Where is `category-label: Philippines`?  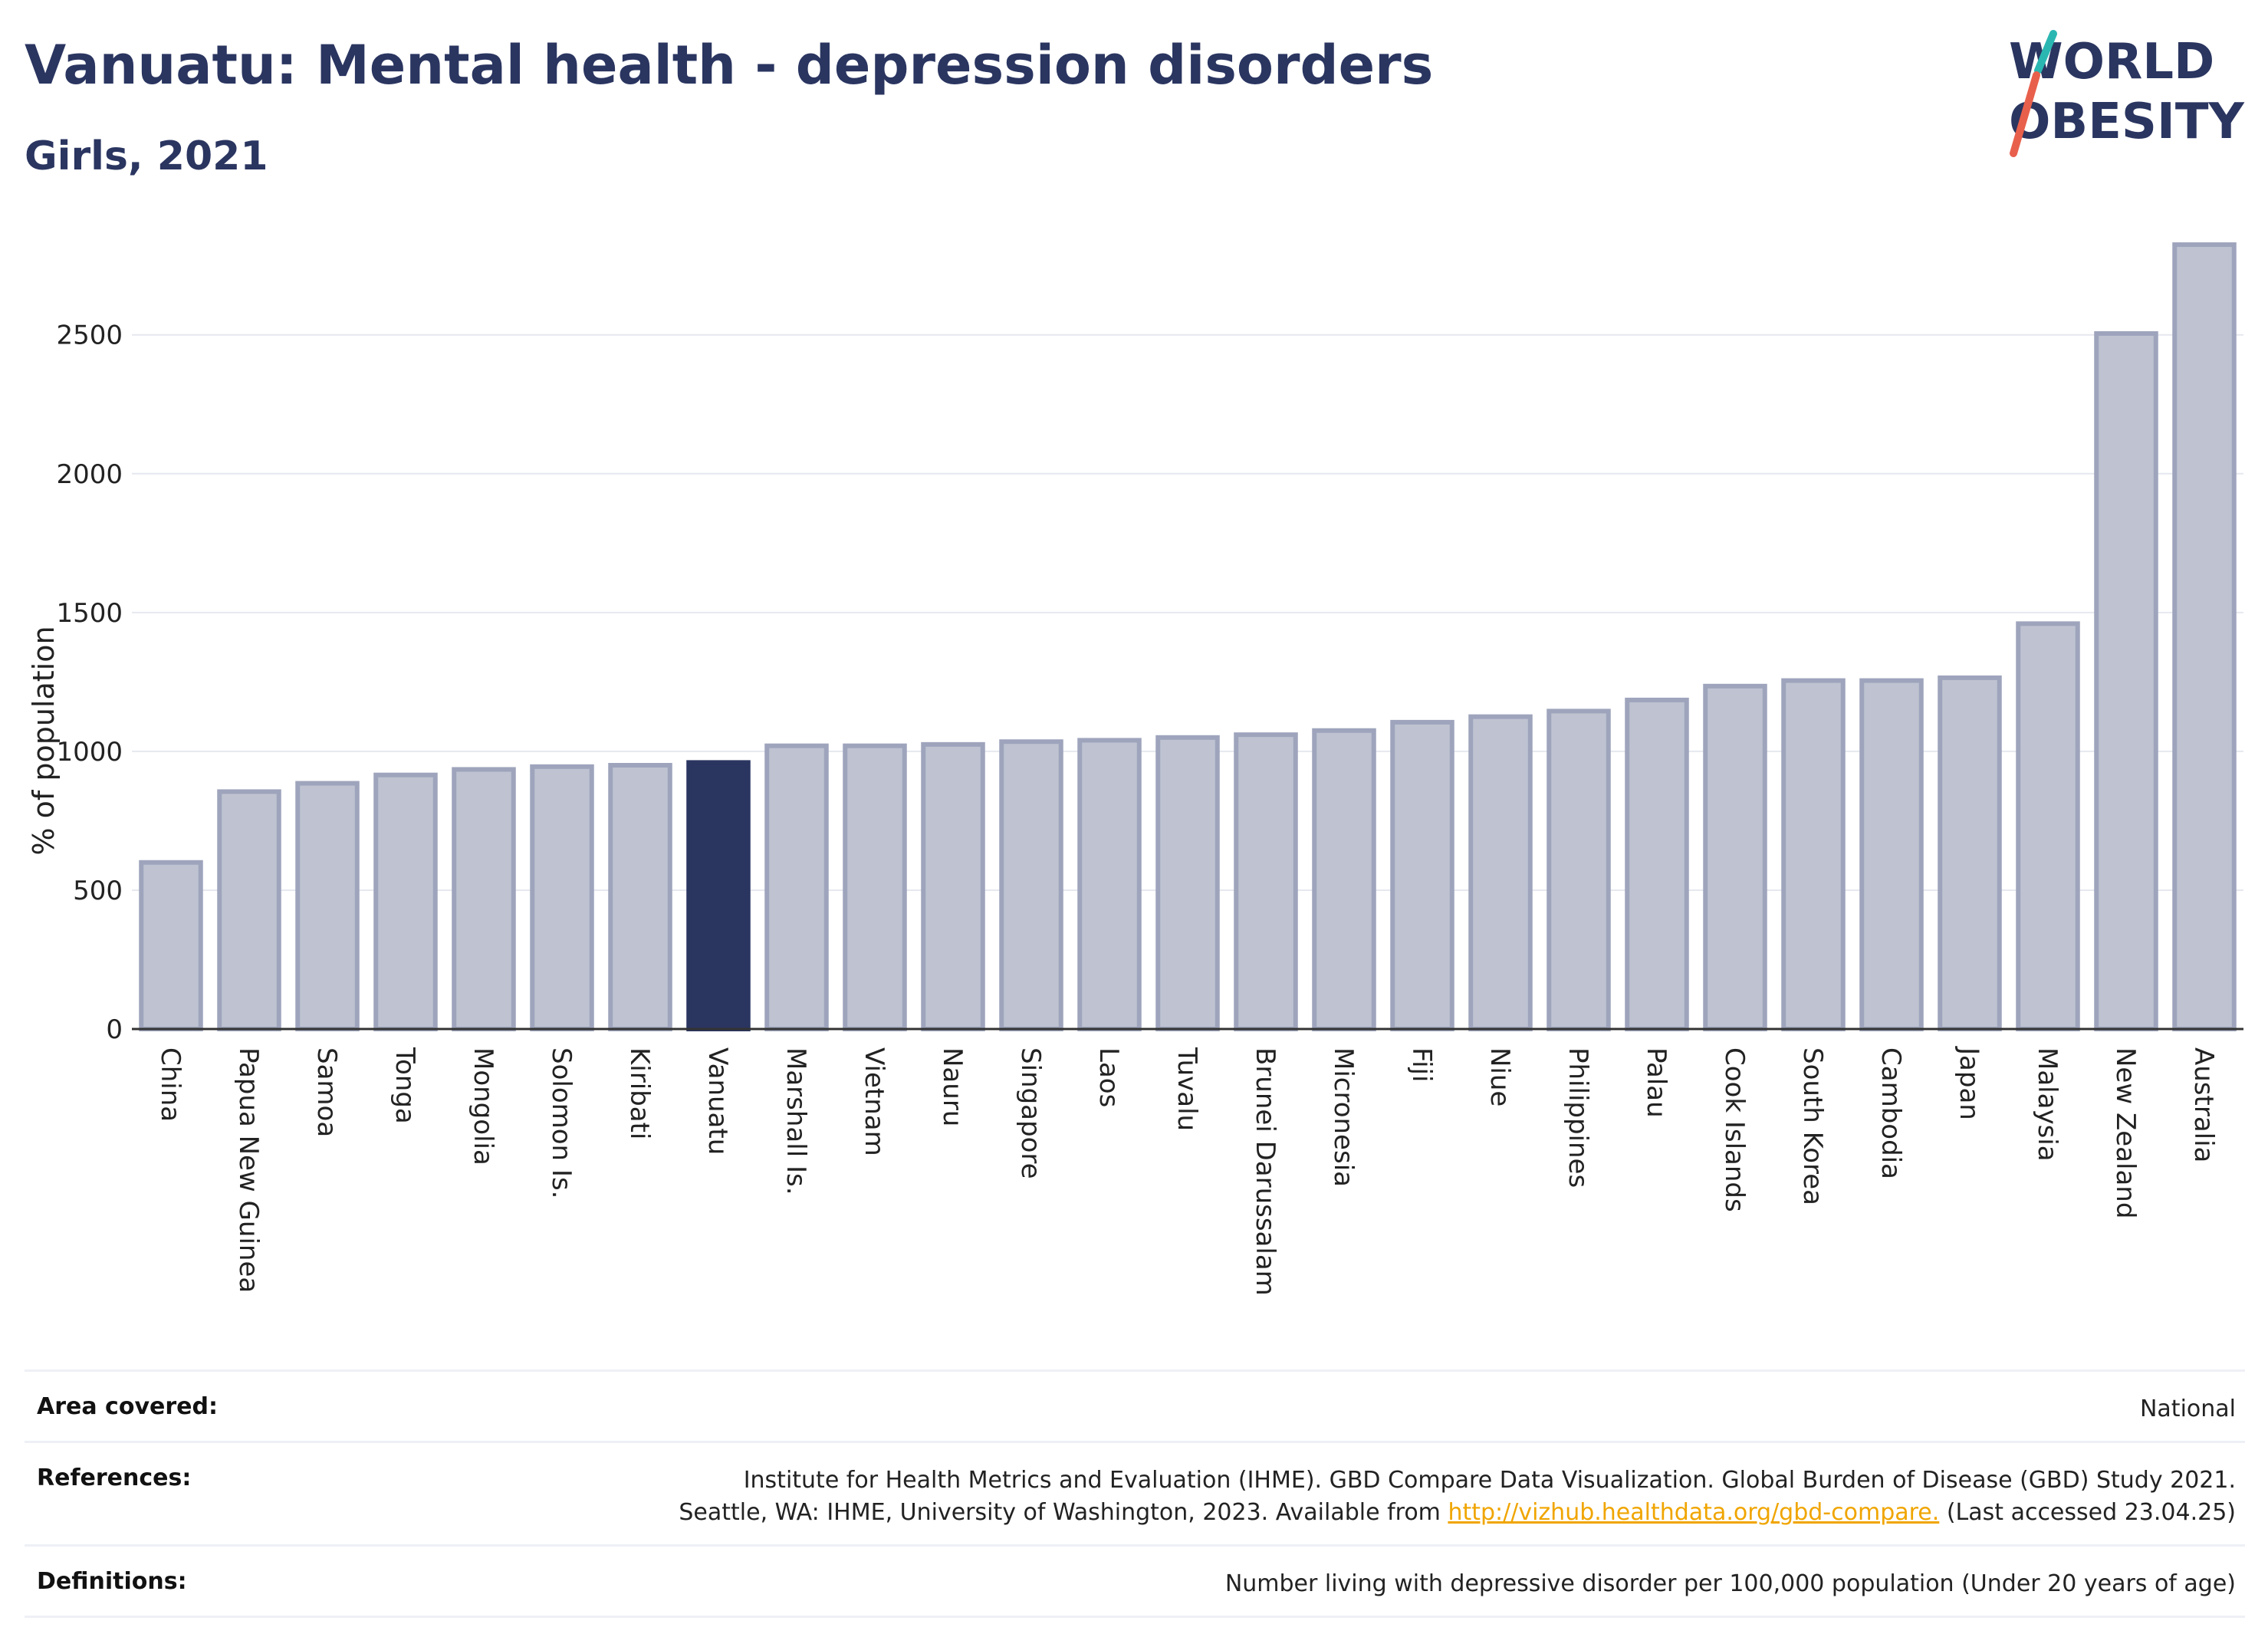 category-label: Philippines is located at coordinates (1578, 1118).